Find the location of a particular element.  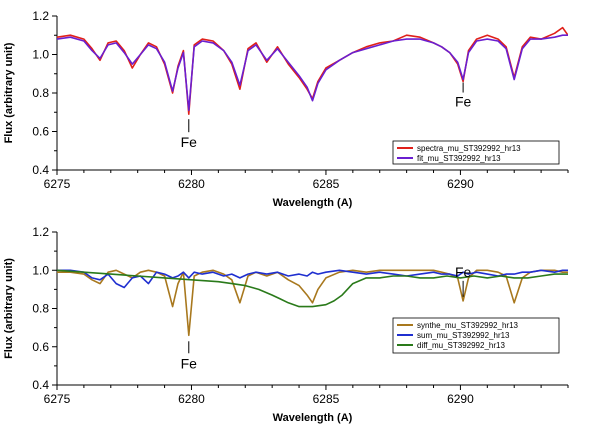

legend-label: spectra_mu_ST392992_hr13 is located at coordinates (469, 148).